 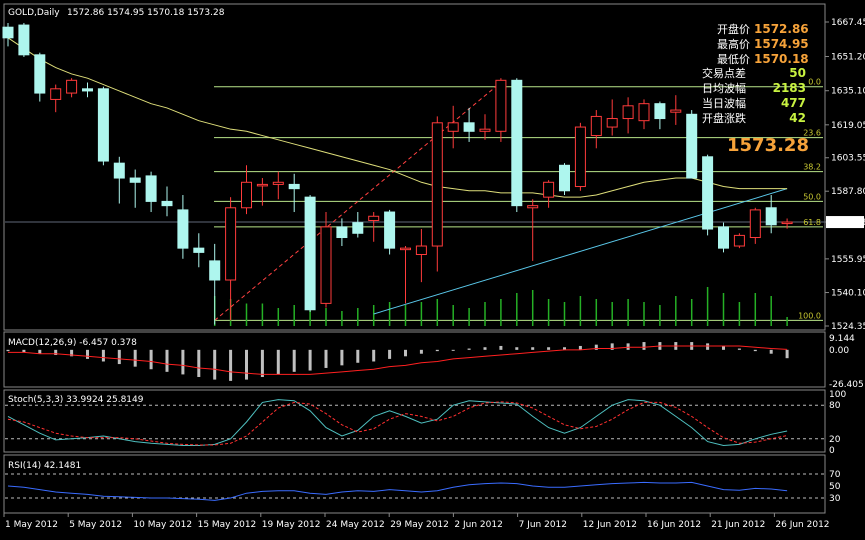 What do you see at coordinates (44, 466) in the screenshot?
I see `rsi-title: RSI(14) 42.1481` at bounding box center [44, 466].